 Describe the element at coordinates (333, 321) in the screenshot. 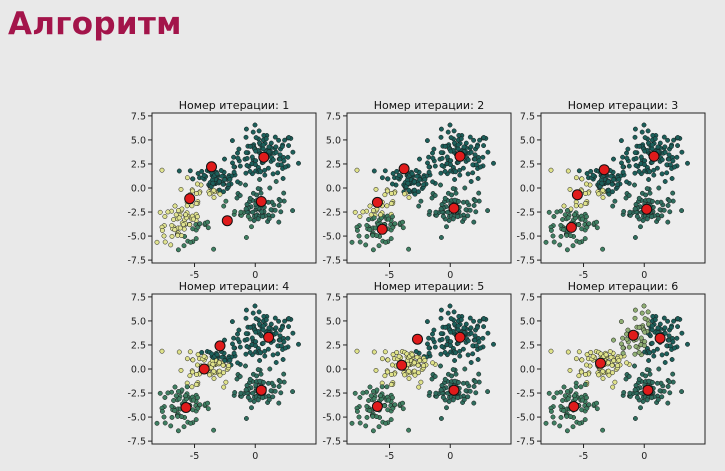

I see `y-tick-label: 5.0` at that location.